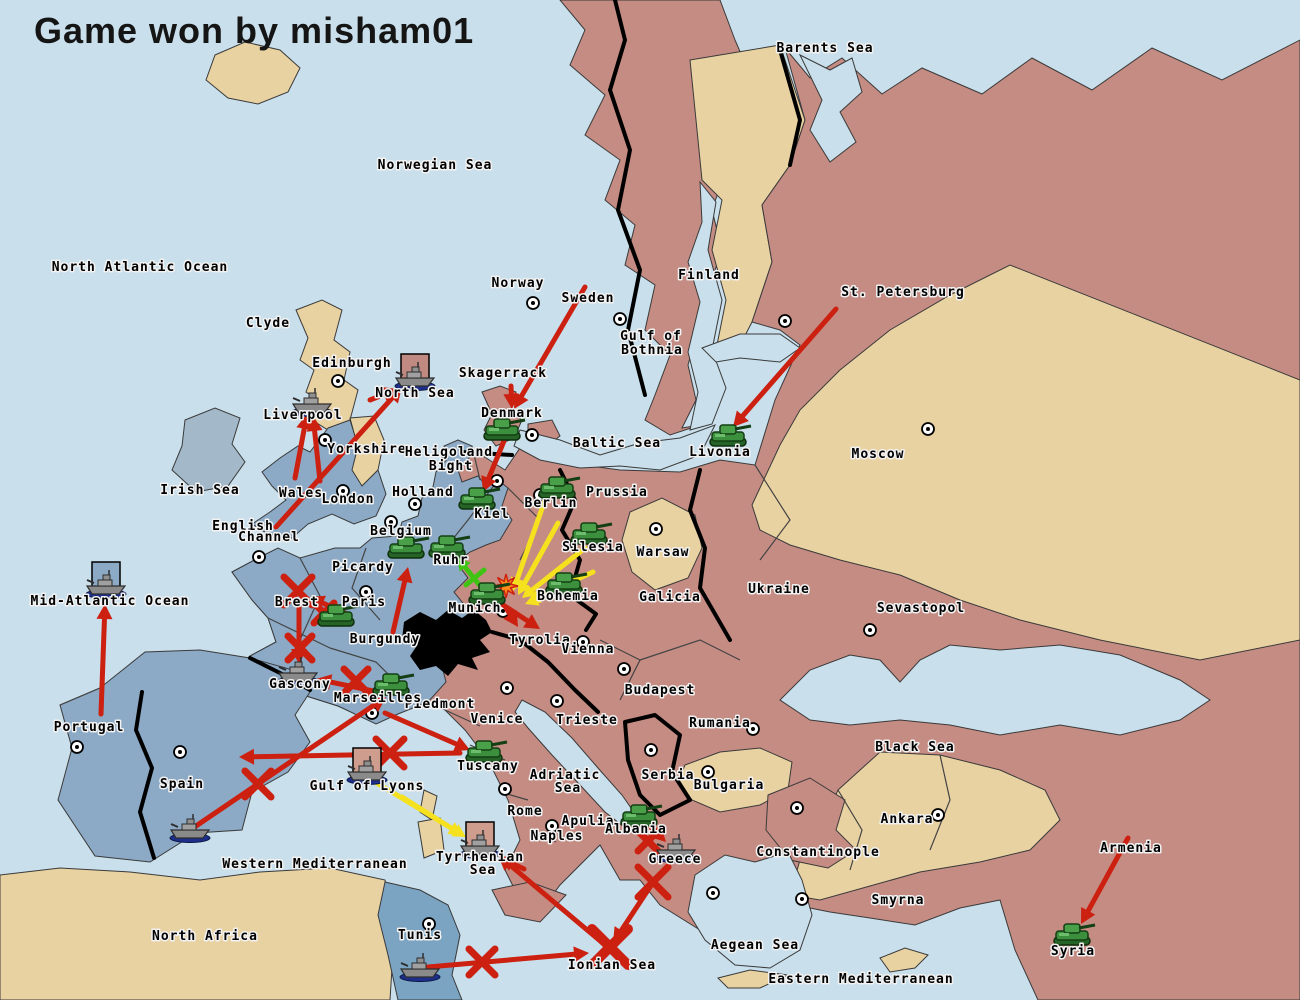  Describe the element at coordinates (208, 450) in the screenshot. I see `territory-ireland` at that location.